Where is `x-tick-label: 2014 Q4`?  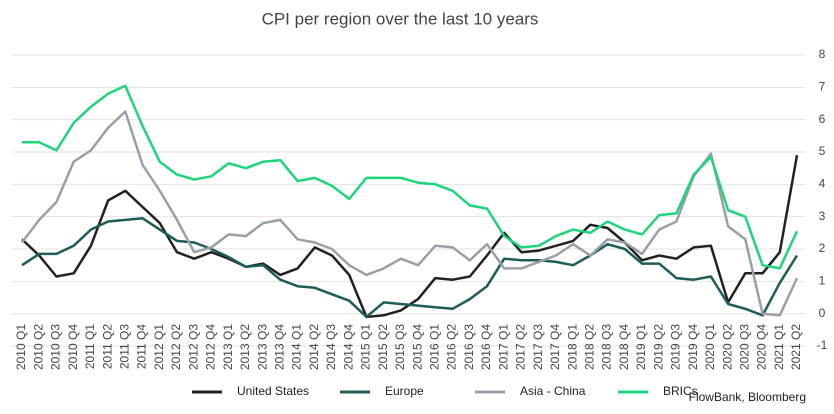 x-tick-label: 2014 Q4 is located at coordinates (348, 347).